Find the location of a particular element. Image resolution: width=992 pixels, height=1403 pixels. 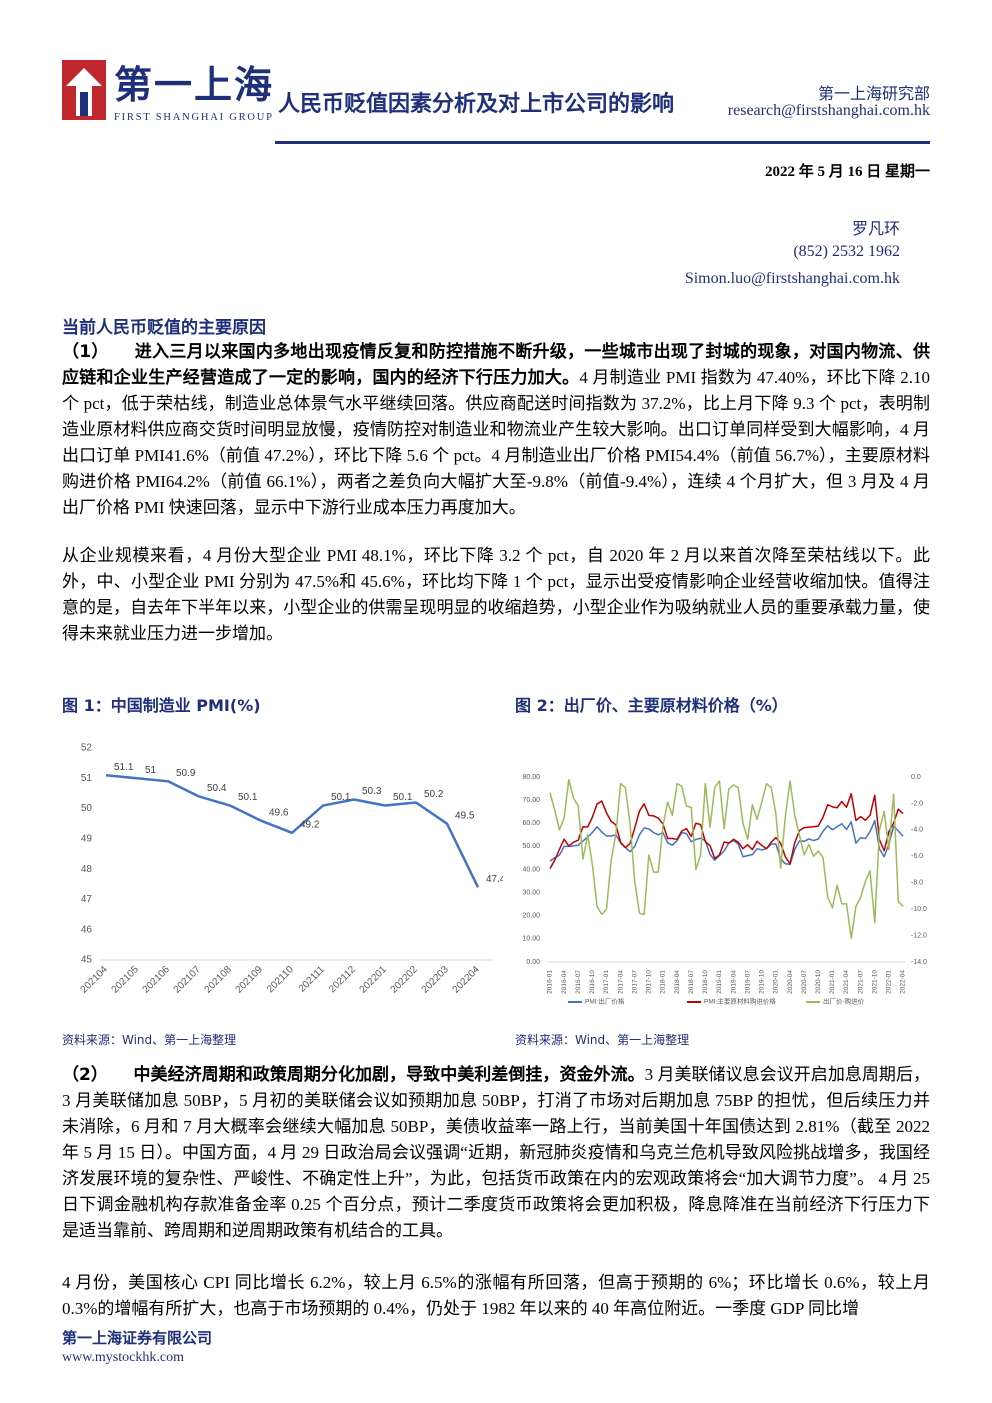

date: 2022 年 5 月 16 日 星期一 is located at coordinates (847, 172).